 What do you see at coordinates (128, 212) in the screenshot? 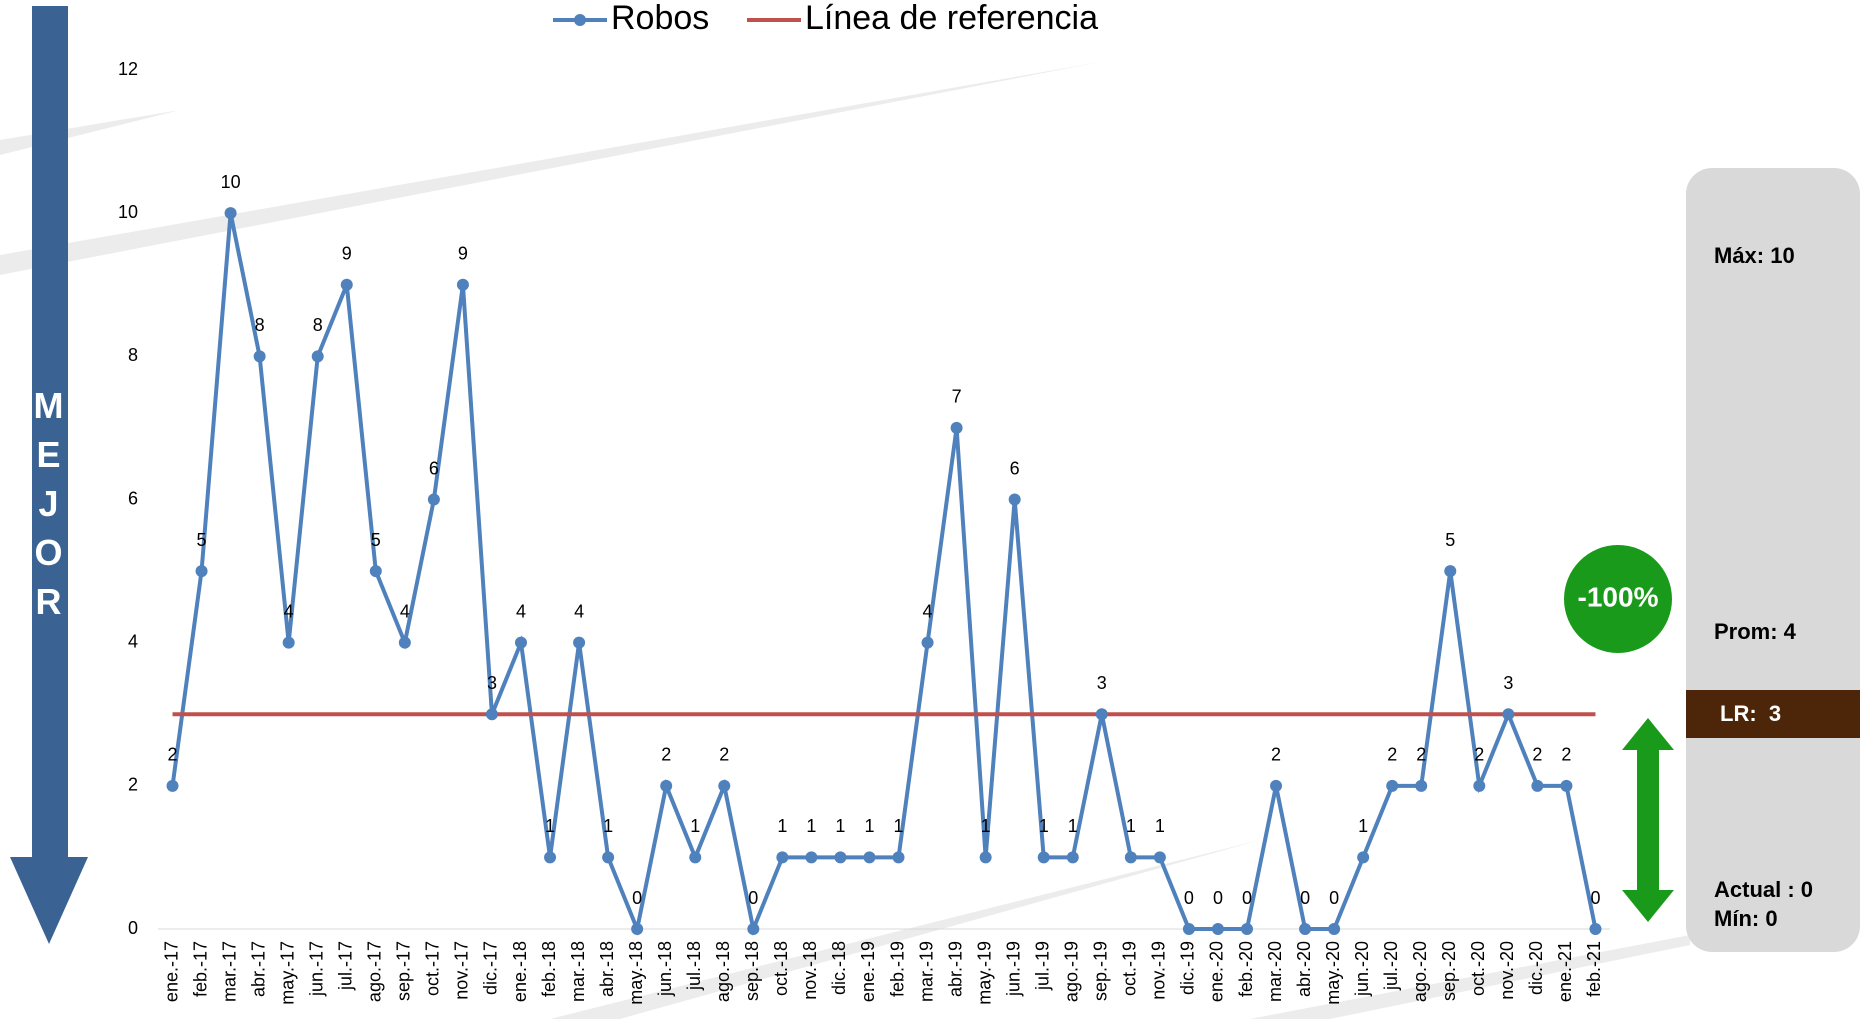
I see `y-tick-label: 10` at bounding box center [128, 212].